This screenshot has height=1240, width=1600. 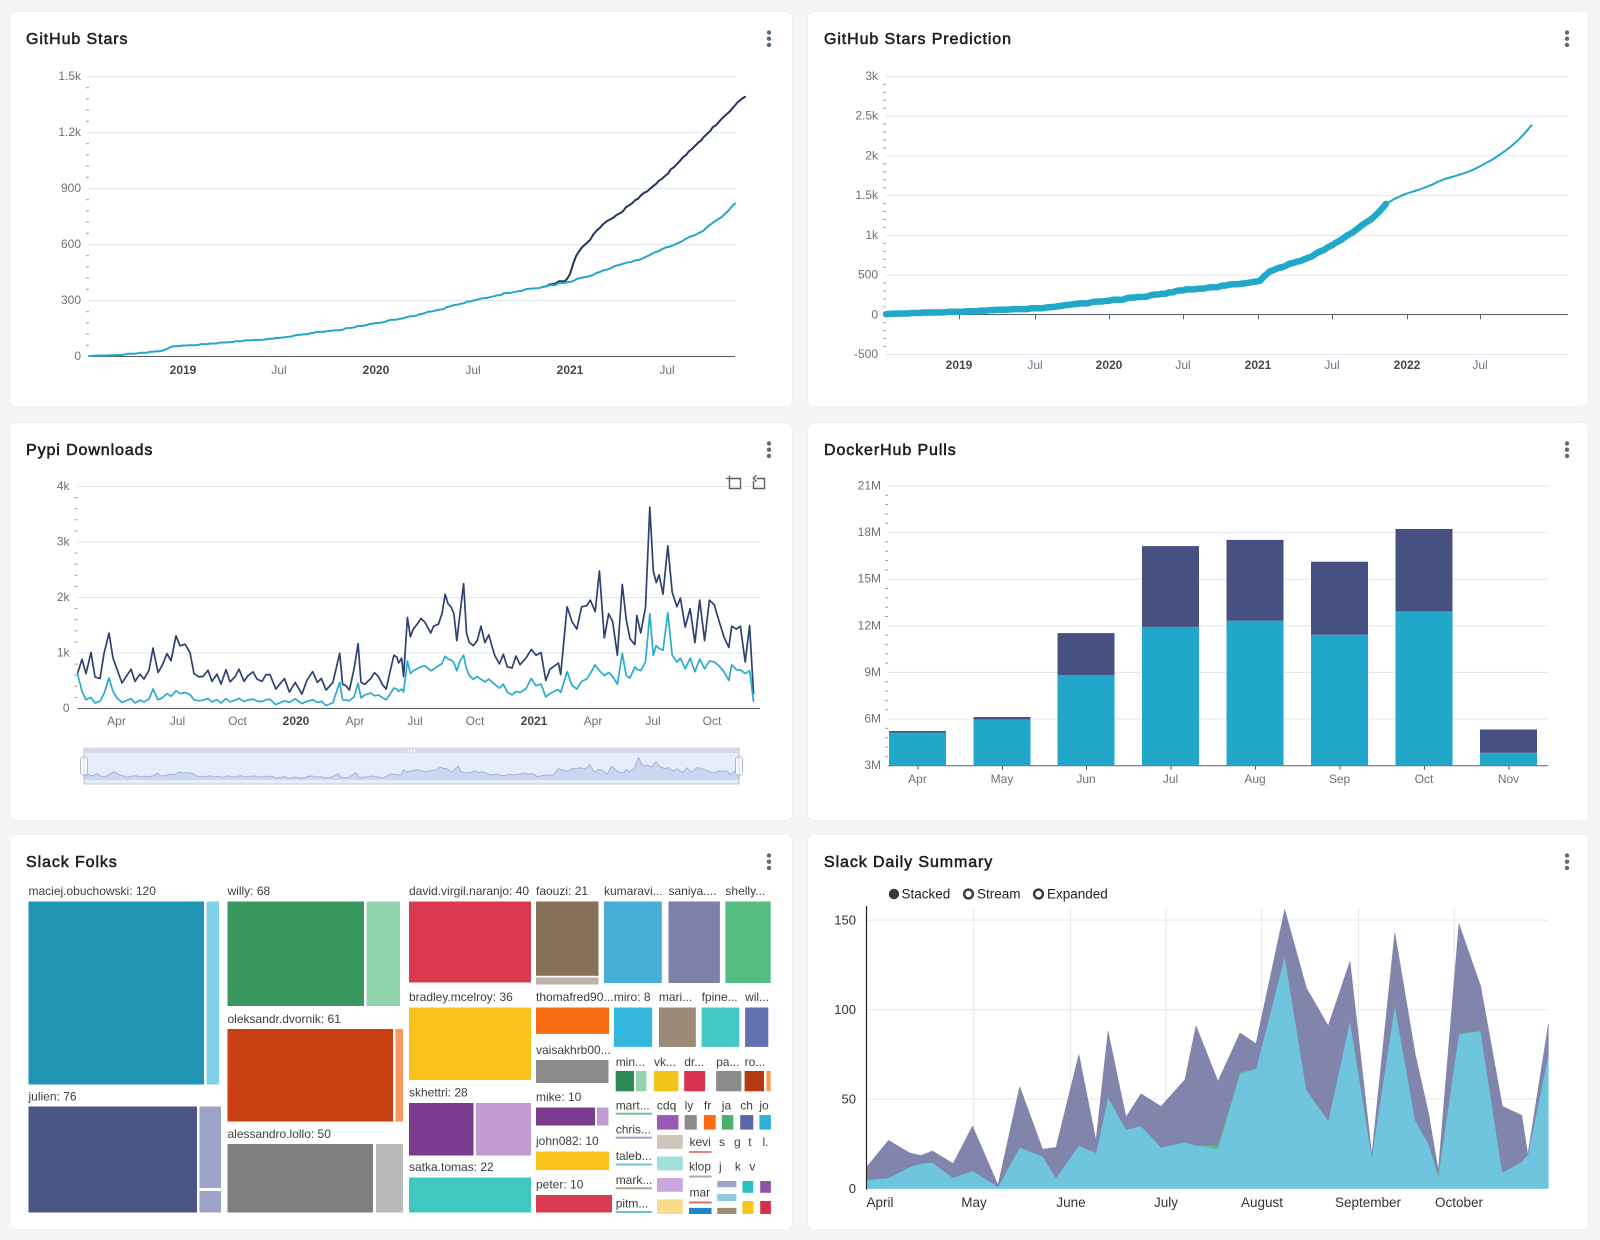 I want to click on svg-text: 50, so click(x=849, y=1099).